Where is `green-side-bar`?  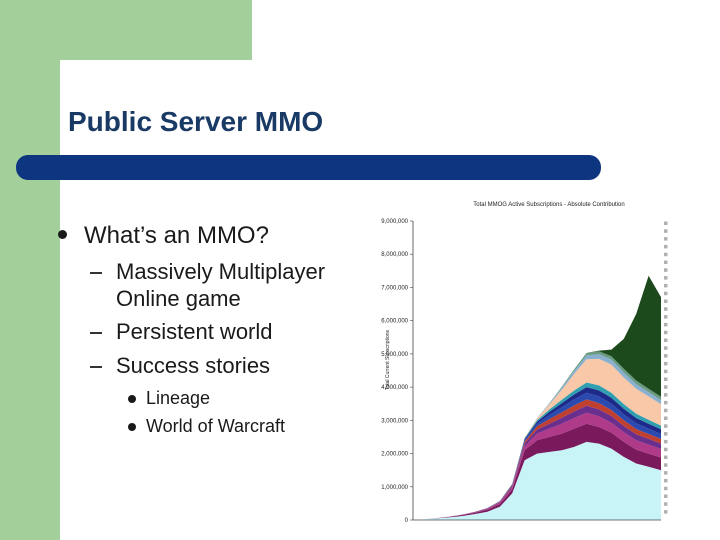 green-side-bar is located at coordinates (30, 270).